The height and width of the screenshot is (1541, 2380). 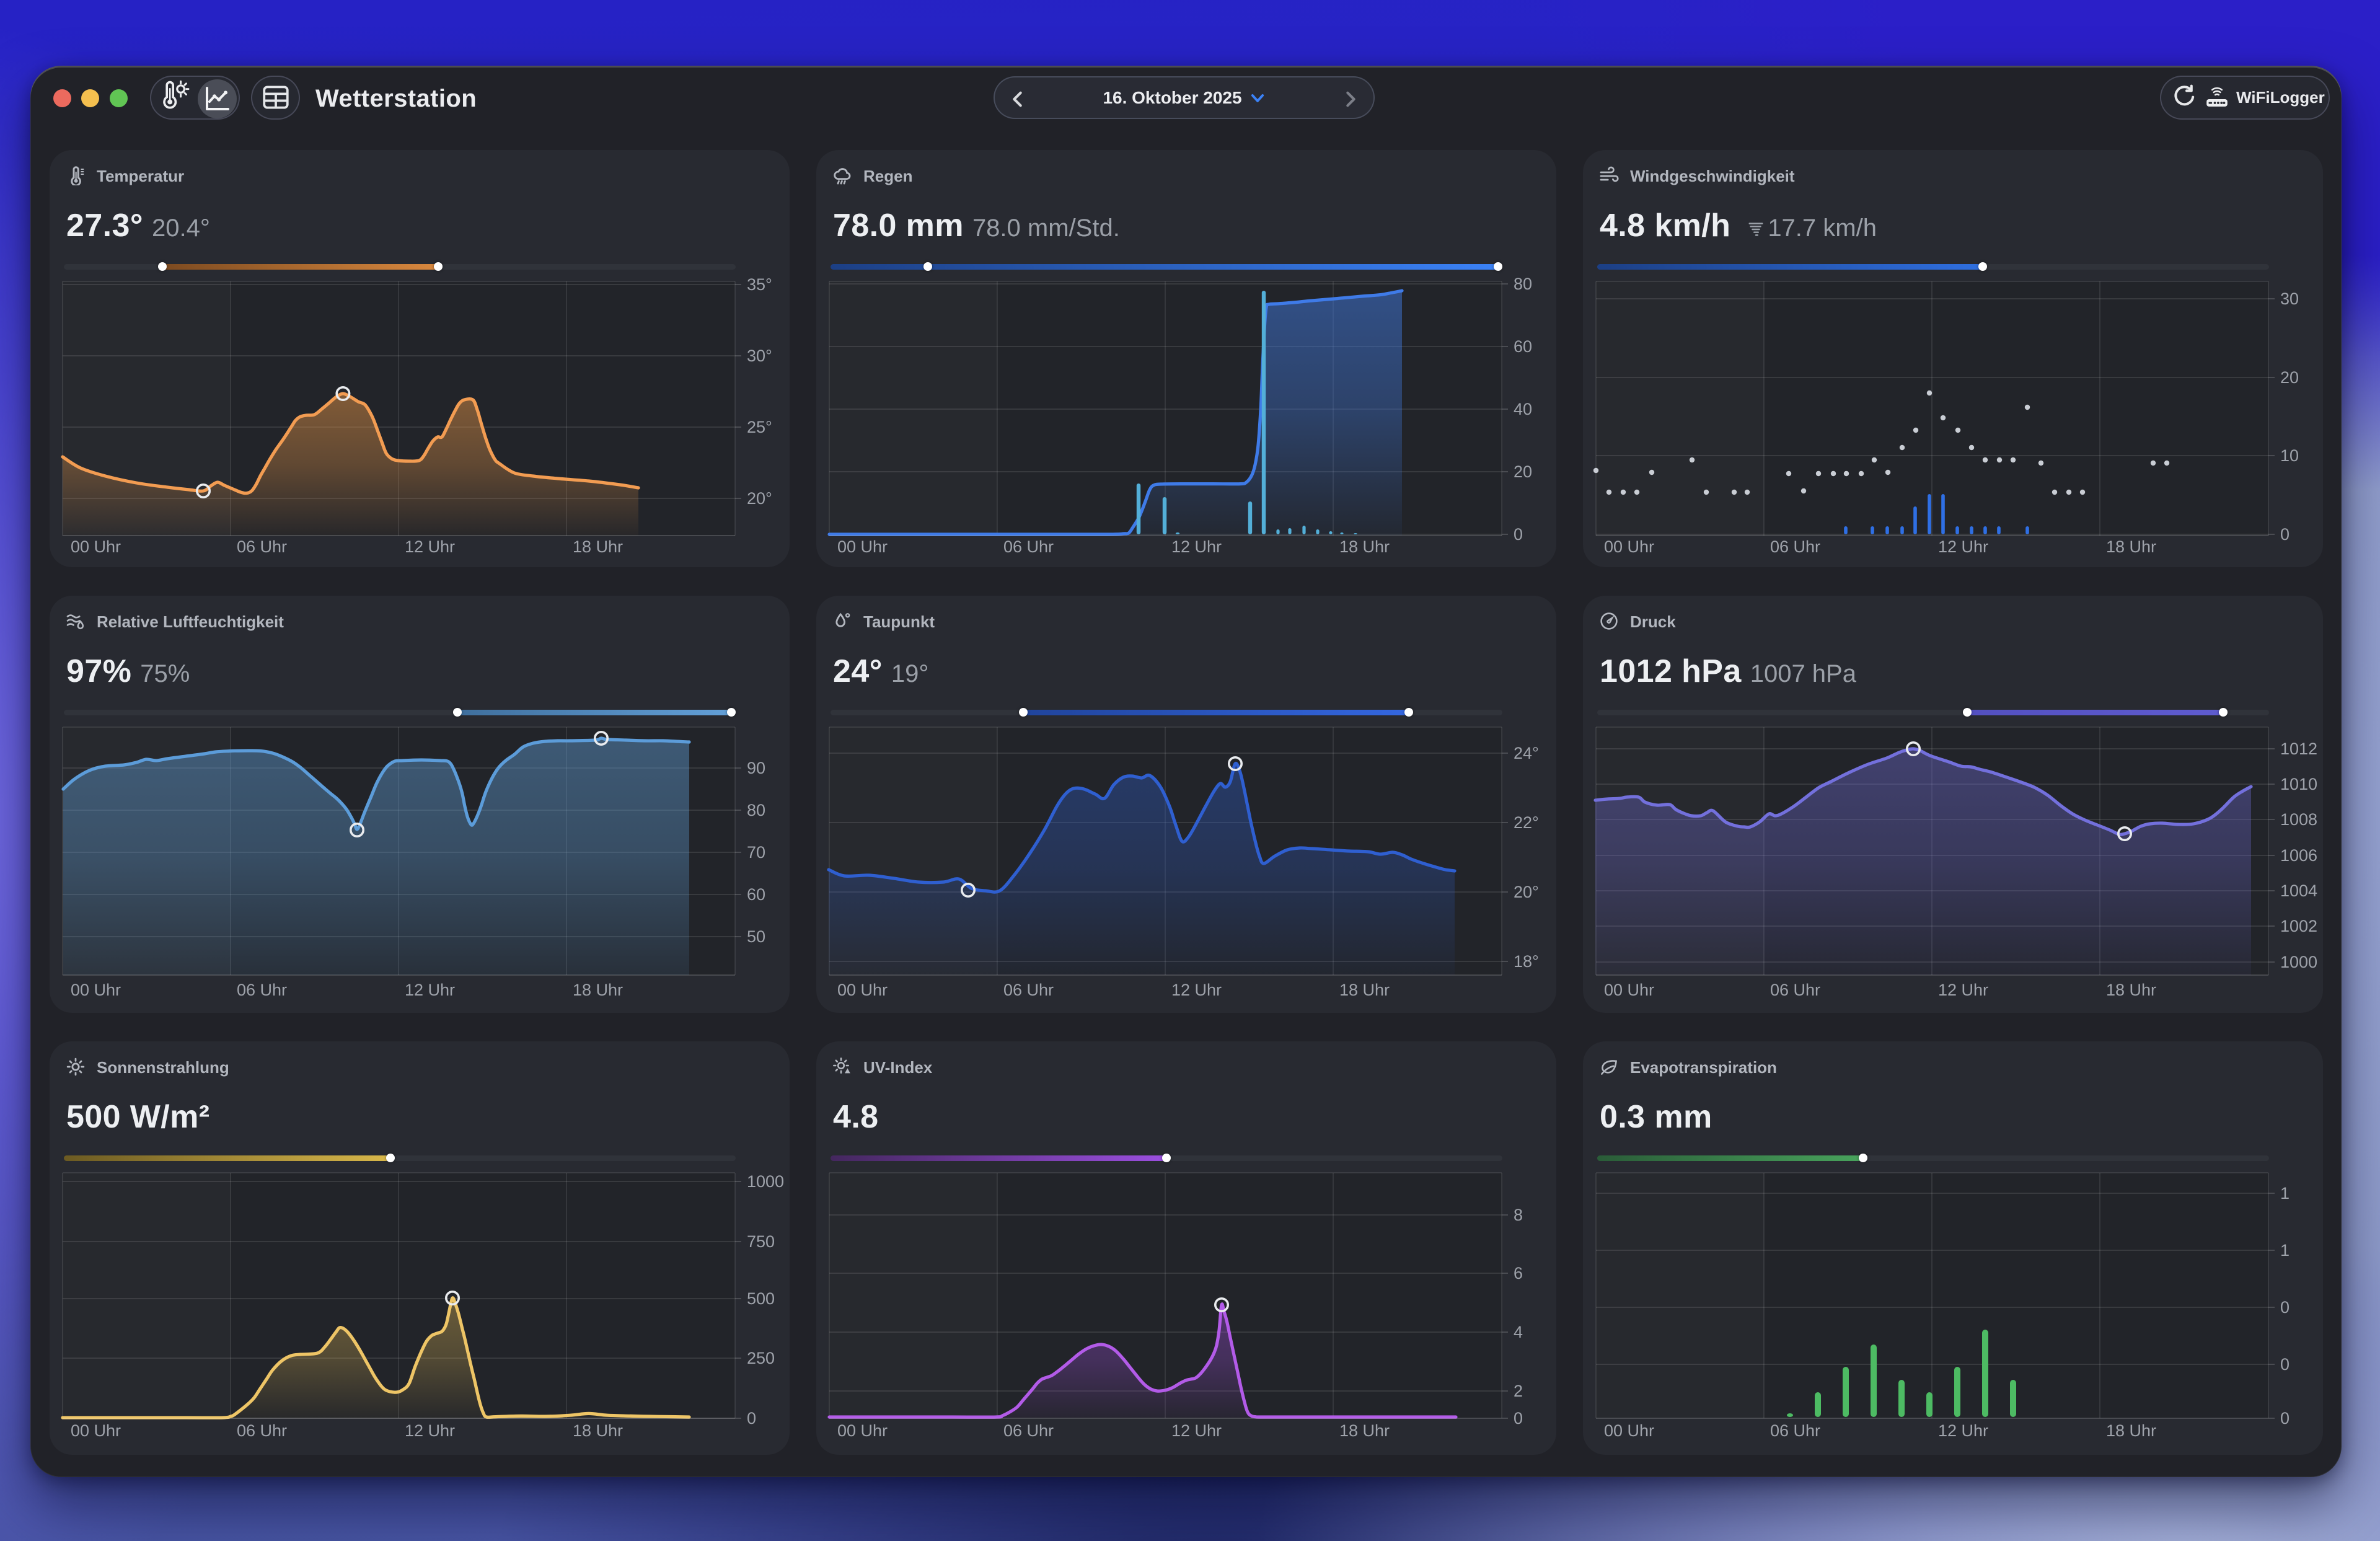 What do you see at coordinates (761, 1358) in the screenshot?
I see `svg-text: 250` at bounding box center [761, 1358].